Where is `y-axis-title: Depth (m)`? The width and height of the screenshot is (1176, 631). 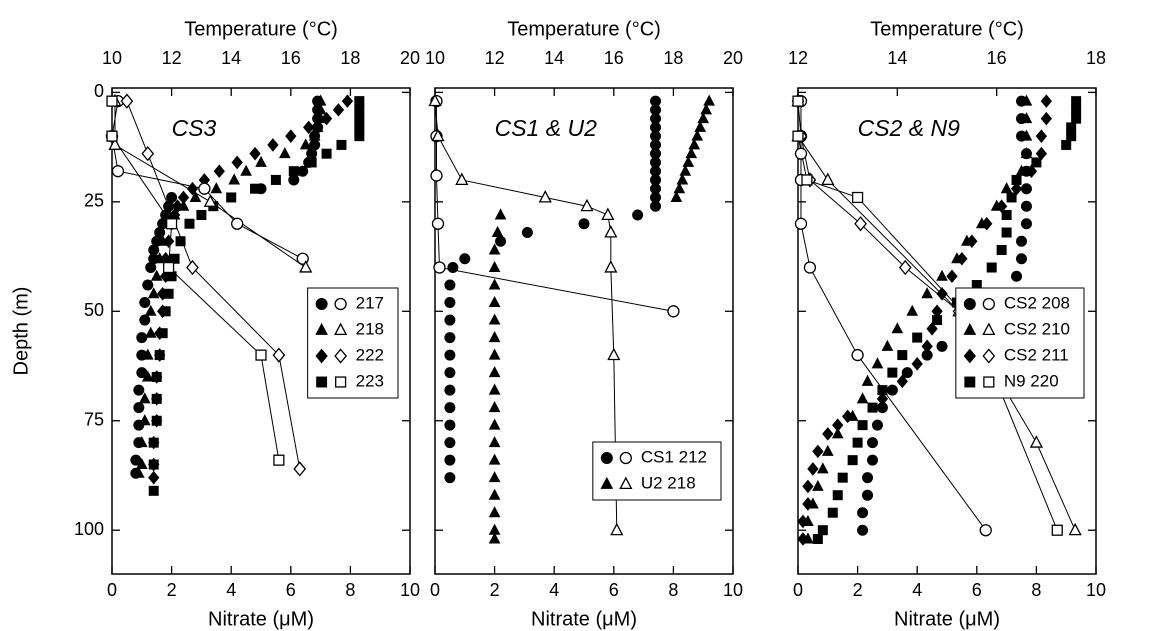
y-axis-title: Depth (m) is located at coordinates (21, 331).